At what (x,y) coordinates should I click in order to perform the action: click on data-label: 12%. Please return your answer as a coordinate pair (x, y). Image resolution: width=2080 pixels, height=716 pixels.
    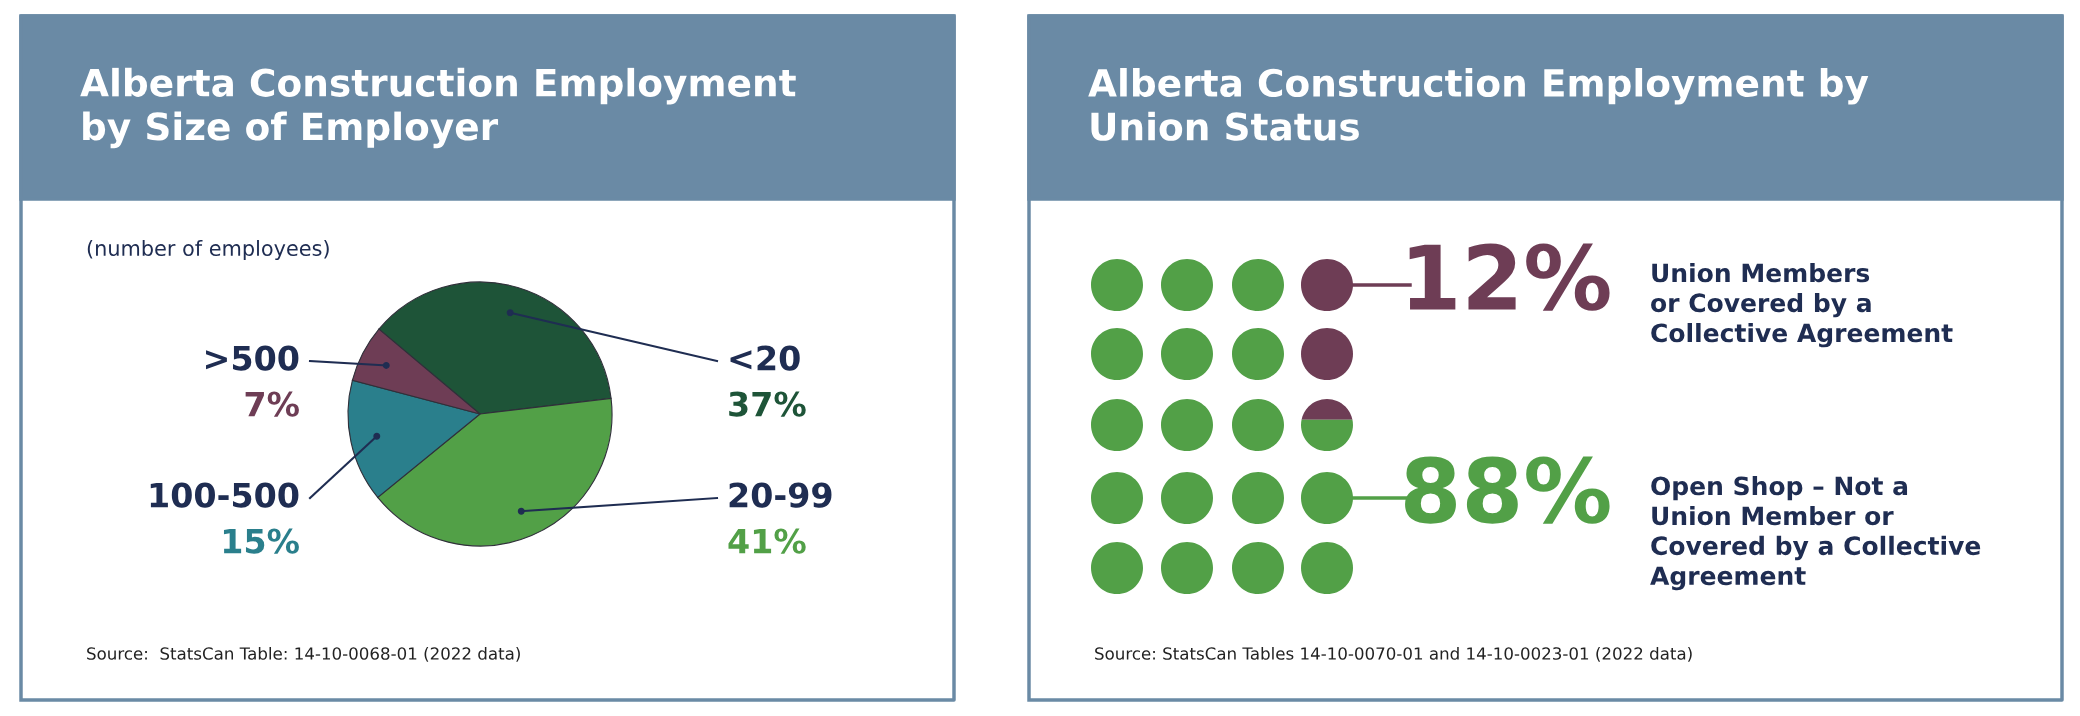
    Looking at the image, I should click on (1509, 277).